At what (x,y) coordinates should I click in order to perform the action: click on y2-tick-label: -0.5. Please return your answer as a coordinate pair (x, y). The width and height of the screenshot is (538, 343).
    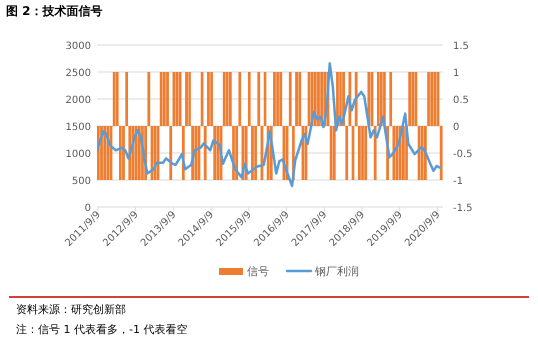
    Looking at the image, I should click on (463, 154).